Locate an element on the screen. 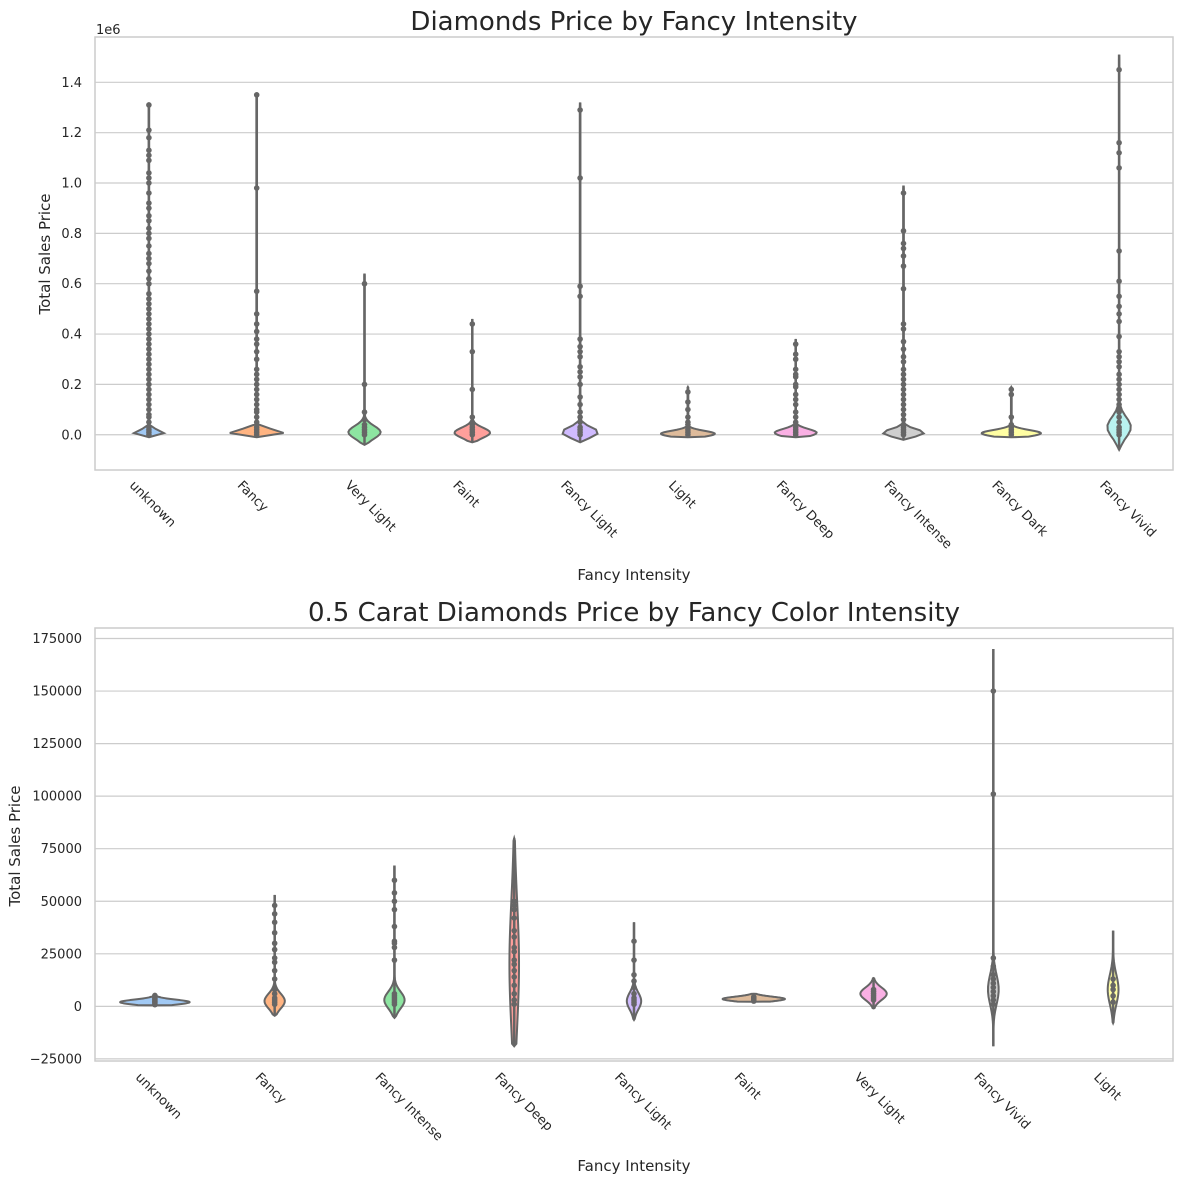 This screenshot has height=1184, width=1184. y-tick-label: 1.2 is located at coordinates (71, 133).